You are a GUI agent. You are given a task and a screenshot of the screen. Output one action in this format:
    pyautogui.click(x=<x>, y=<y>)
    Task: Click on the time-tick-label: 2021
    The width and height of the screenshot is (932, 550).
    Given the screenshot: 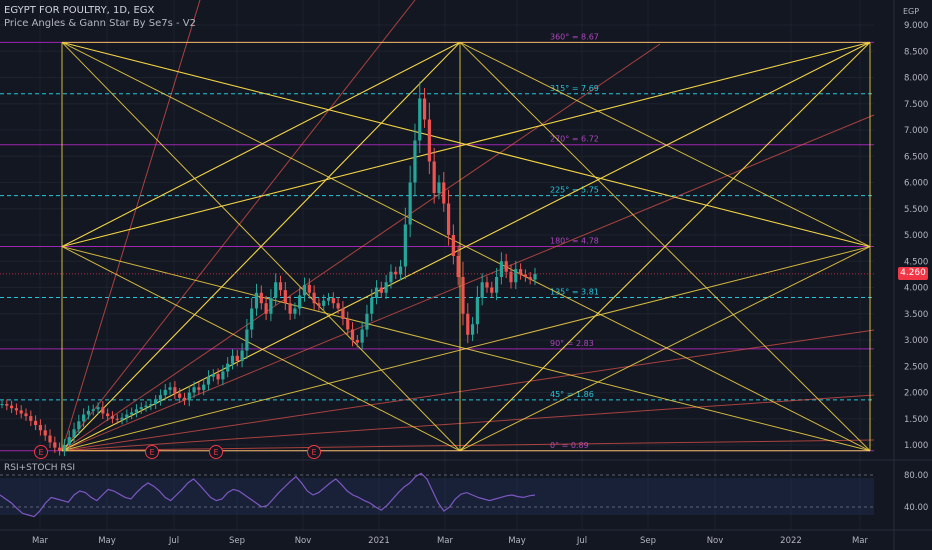 What is the action you would take?
    pyautogui.click(x=379, y=541)
    